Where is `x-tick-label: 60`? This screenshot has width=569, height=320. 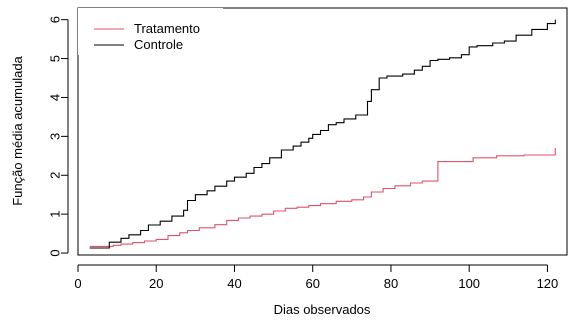 x-tick-label: 60 is located at coordinates (312, 283).